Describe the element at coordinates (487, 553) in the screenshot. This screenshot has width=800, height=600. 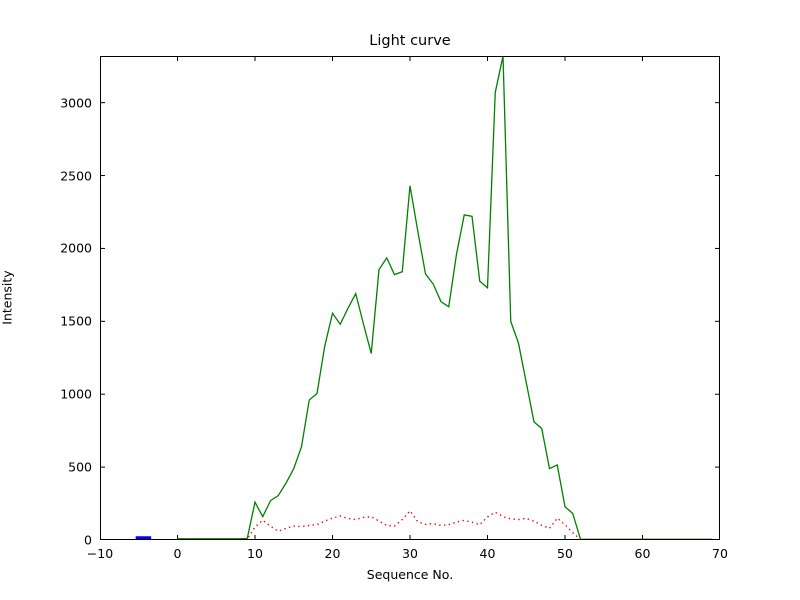
I see `x-tick-label: 40` at that location.